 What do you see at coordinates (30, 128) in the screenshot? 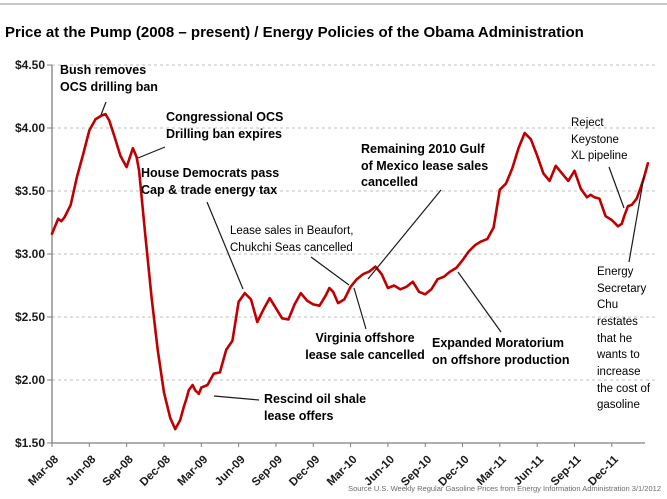
I see `y-tick-label: $4.00` at bounding box center [30, 128].